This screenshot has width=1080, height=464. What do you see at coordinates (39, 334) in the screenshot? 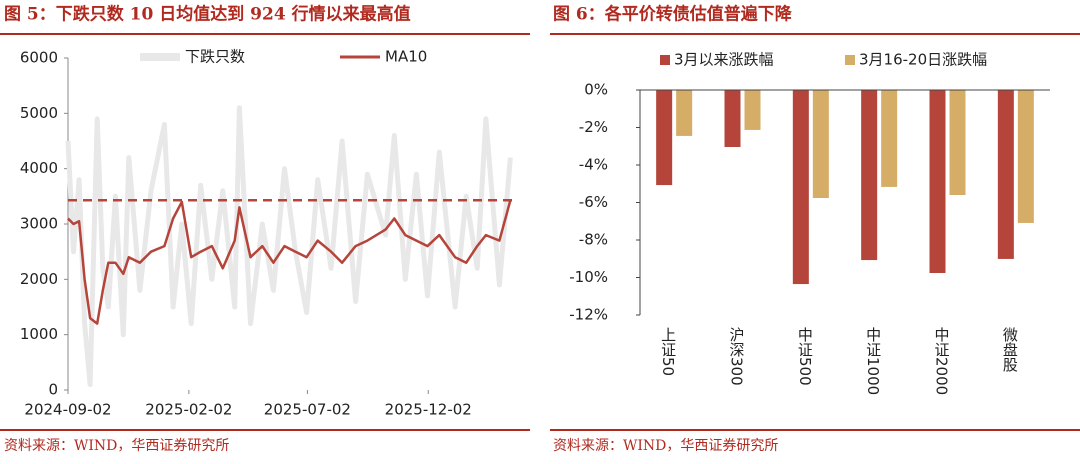
I see `y-tick-label: 1000` at bounding box center [39, 334].